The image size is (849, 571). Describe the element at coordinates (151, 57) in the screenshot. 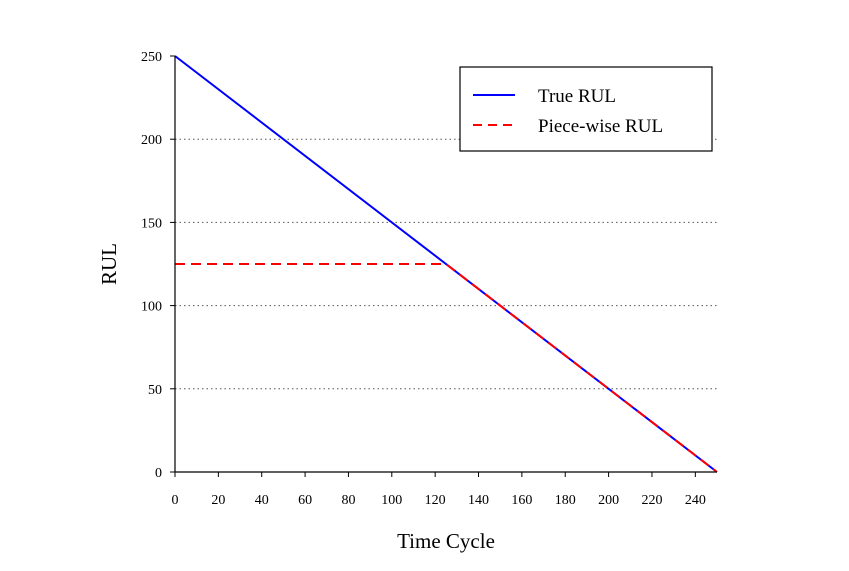

I see `y-tick-label: 250` at that location.